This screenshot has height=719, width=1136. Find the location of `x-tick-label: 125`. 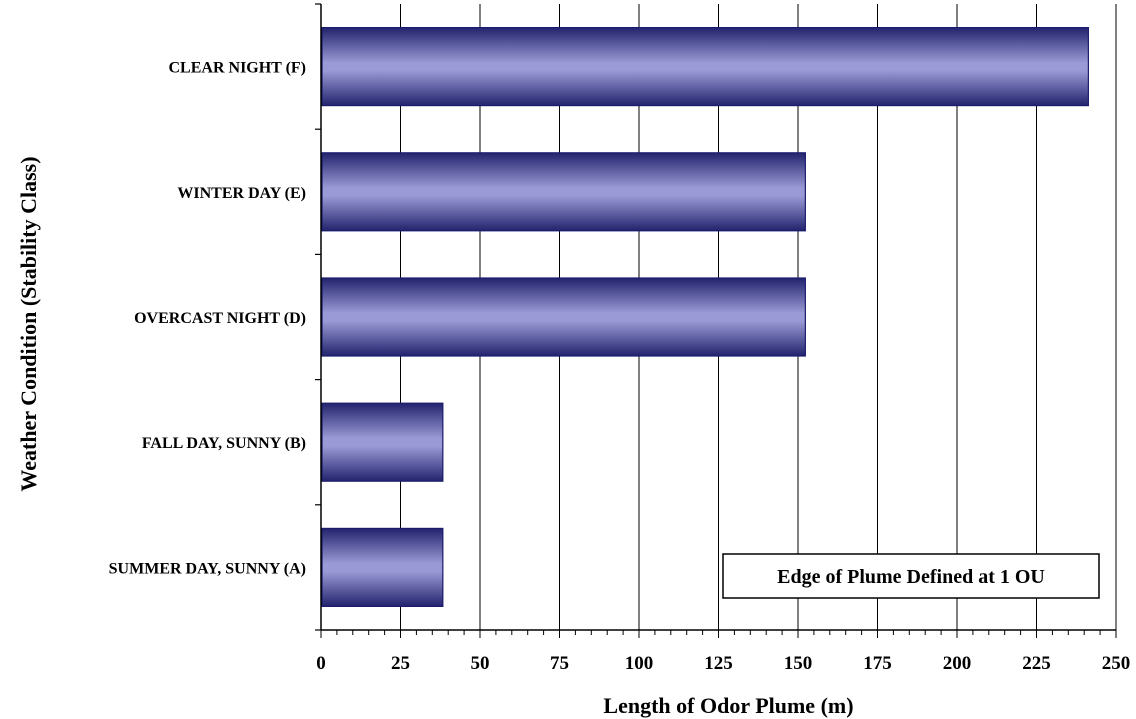

x-tick-label: 125 is located at coordinates (718, 663).